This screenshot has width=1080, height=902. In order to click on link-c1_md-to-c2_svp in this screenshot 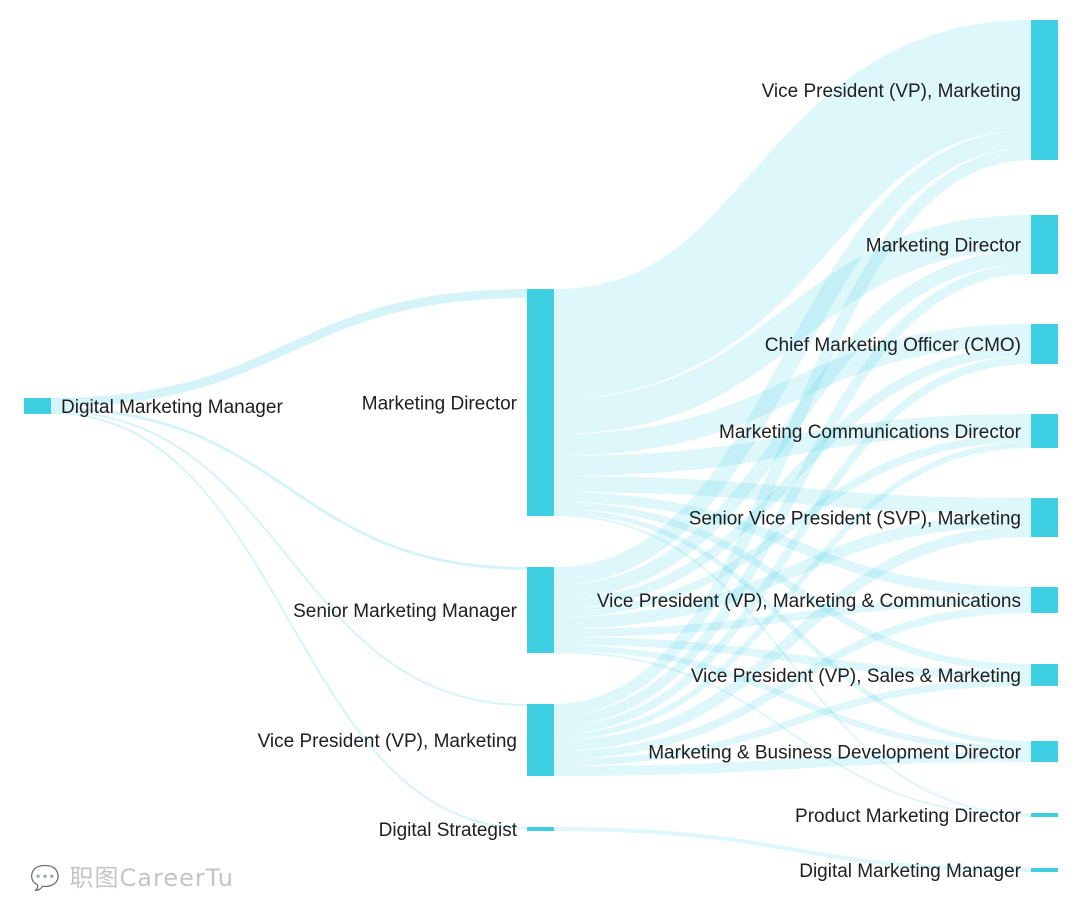, I will do `click(792, 495)`.